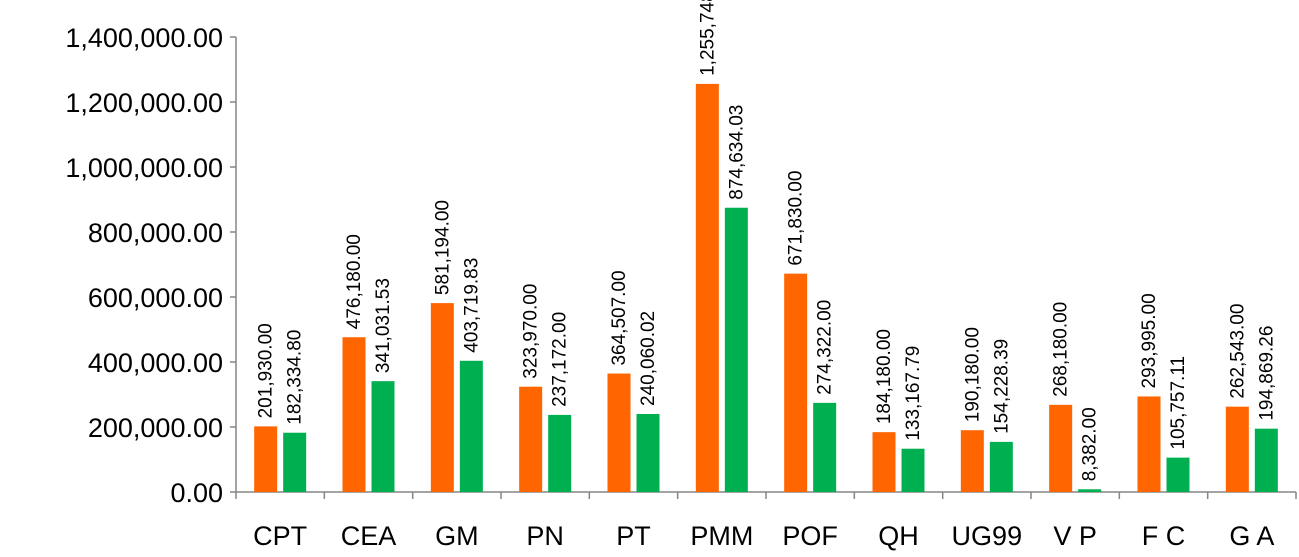 This screenshot has width=1299, height=557. Describe the element at coordinates (825, 347) in the screenshot. I see `data-label: 274,322.00` at that location.